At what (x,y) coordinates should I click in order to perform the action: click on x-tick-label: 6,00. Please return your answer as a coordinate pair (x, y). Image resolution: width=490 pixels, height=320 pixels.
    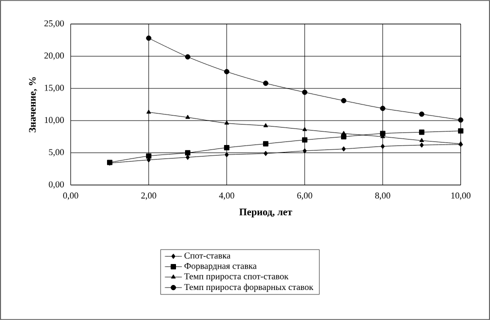
    Looking at the image, I should click on (304, 196).